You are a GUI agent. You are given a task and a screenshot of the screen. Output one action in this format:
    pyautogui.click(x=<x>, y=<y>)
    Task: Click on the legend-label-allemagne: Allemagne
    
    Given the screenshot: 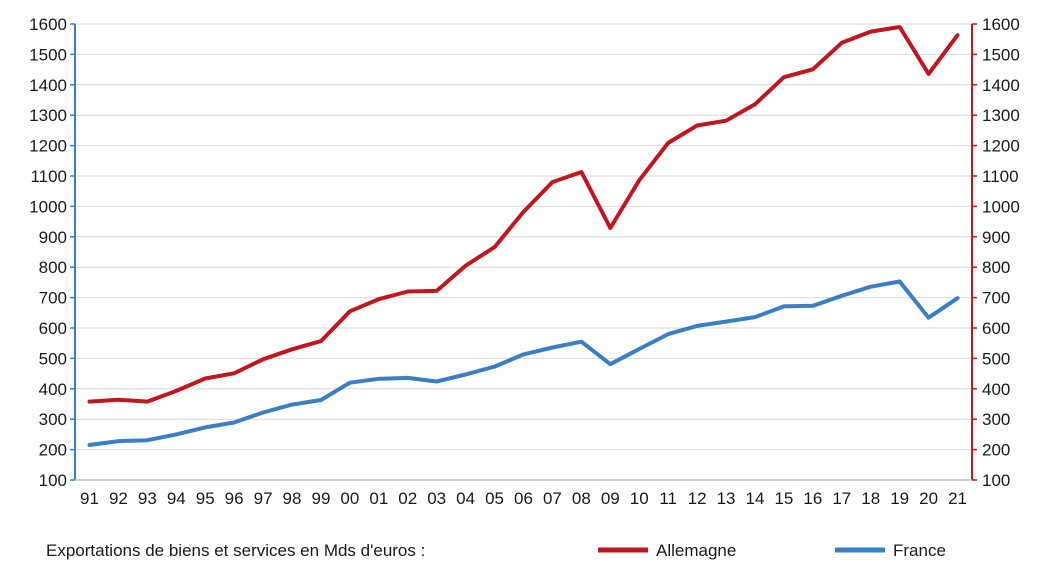 What is the action you would take?
    pyautogui.click(x=696, y=550)
    